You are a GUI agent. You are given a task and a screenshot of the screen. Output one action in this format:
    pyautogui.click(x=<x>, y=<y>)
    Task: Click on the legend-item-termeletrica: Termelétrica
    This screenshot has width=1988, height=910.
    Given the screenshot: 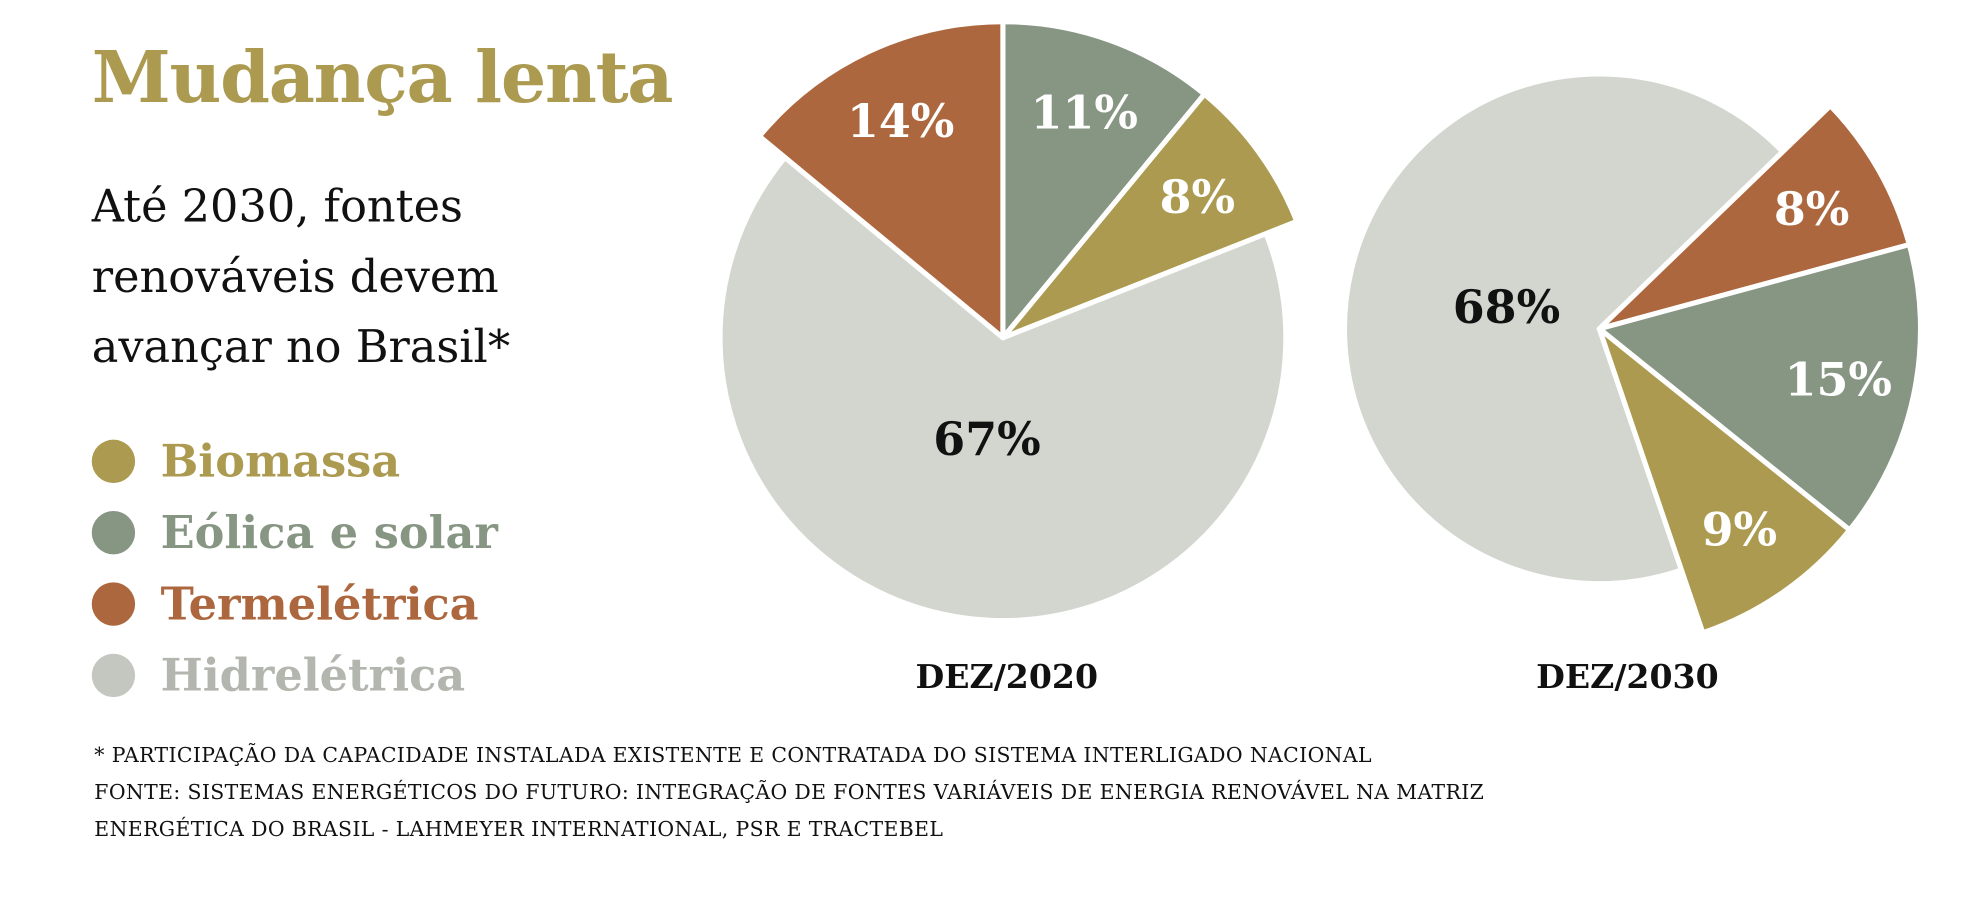 What is the action you would take?
    pyautogui.click(x=294, y=603)
    